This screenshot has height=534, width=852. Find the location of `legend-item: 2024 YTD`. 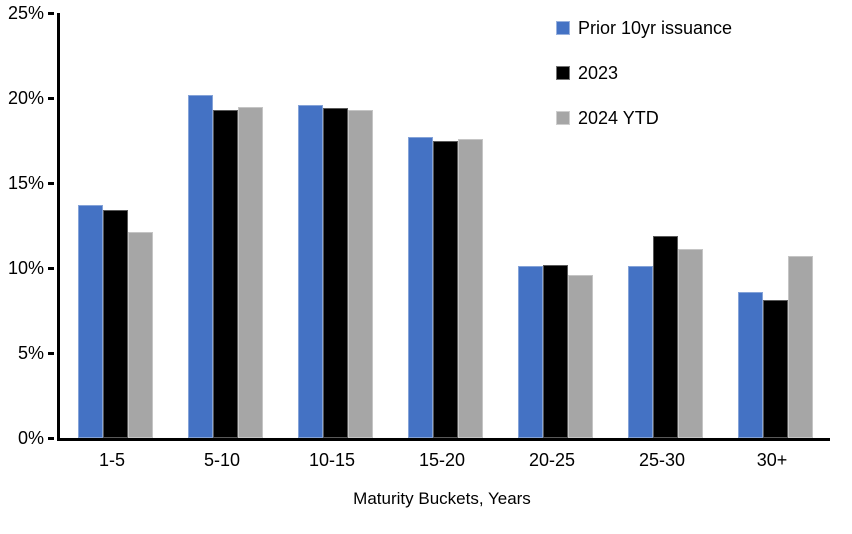

legend-item: 2024 YTD is located at coordinates (644, 118).